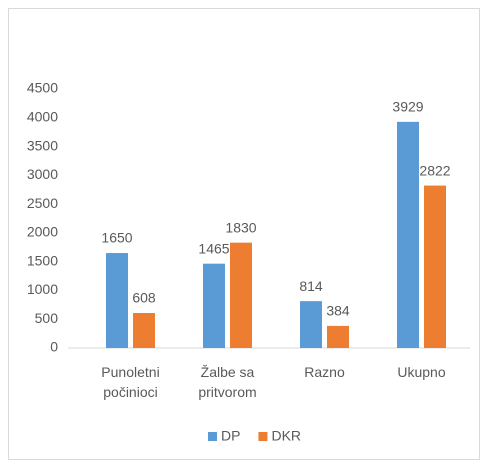 Image resolution: width=488 pixels, height=468 pixels. I want to click on y-tick-label: 3000, so click(42, 174).